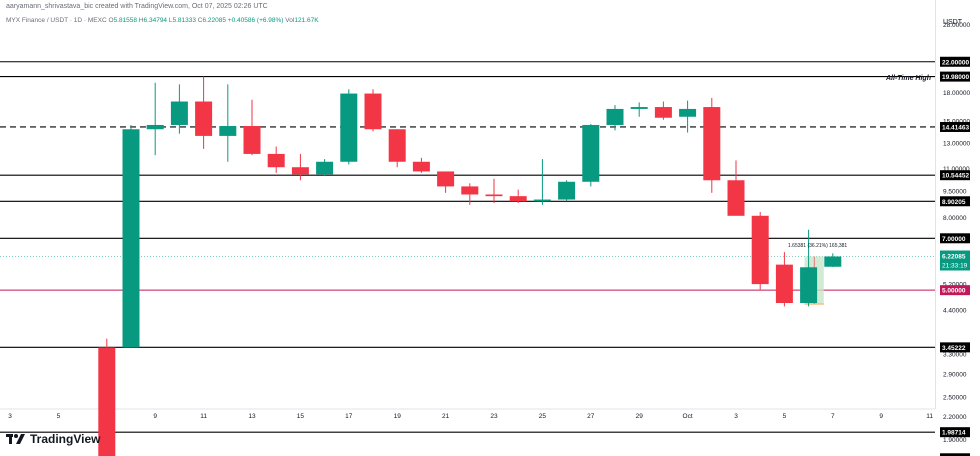 This screenshot has height=456, width=980. I want to click on close-label: C, so click(200, 20).